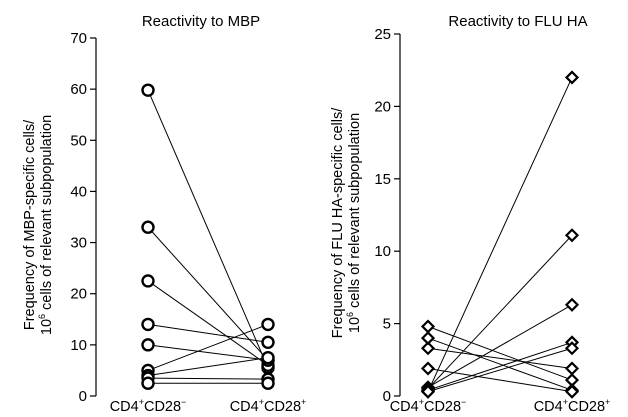 This screenshot has width=628, height=417. Describe the element at coordinates (30, 224) in the screenshot. I see `y-axis-label-line1: Frequency of MBP-specific cells/` at that location.